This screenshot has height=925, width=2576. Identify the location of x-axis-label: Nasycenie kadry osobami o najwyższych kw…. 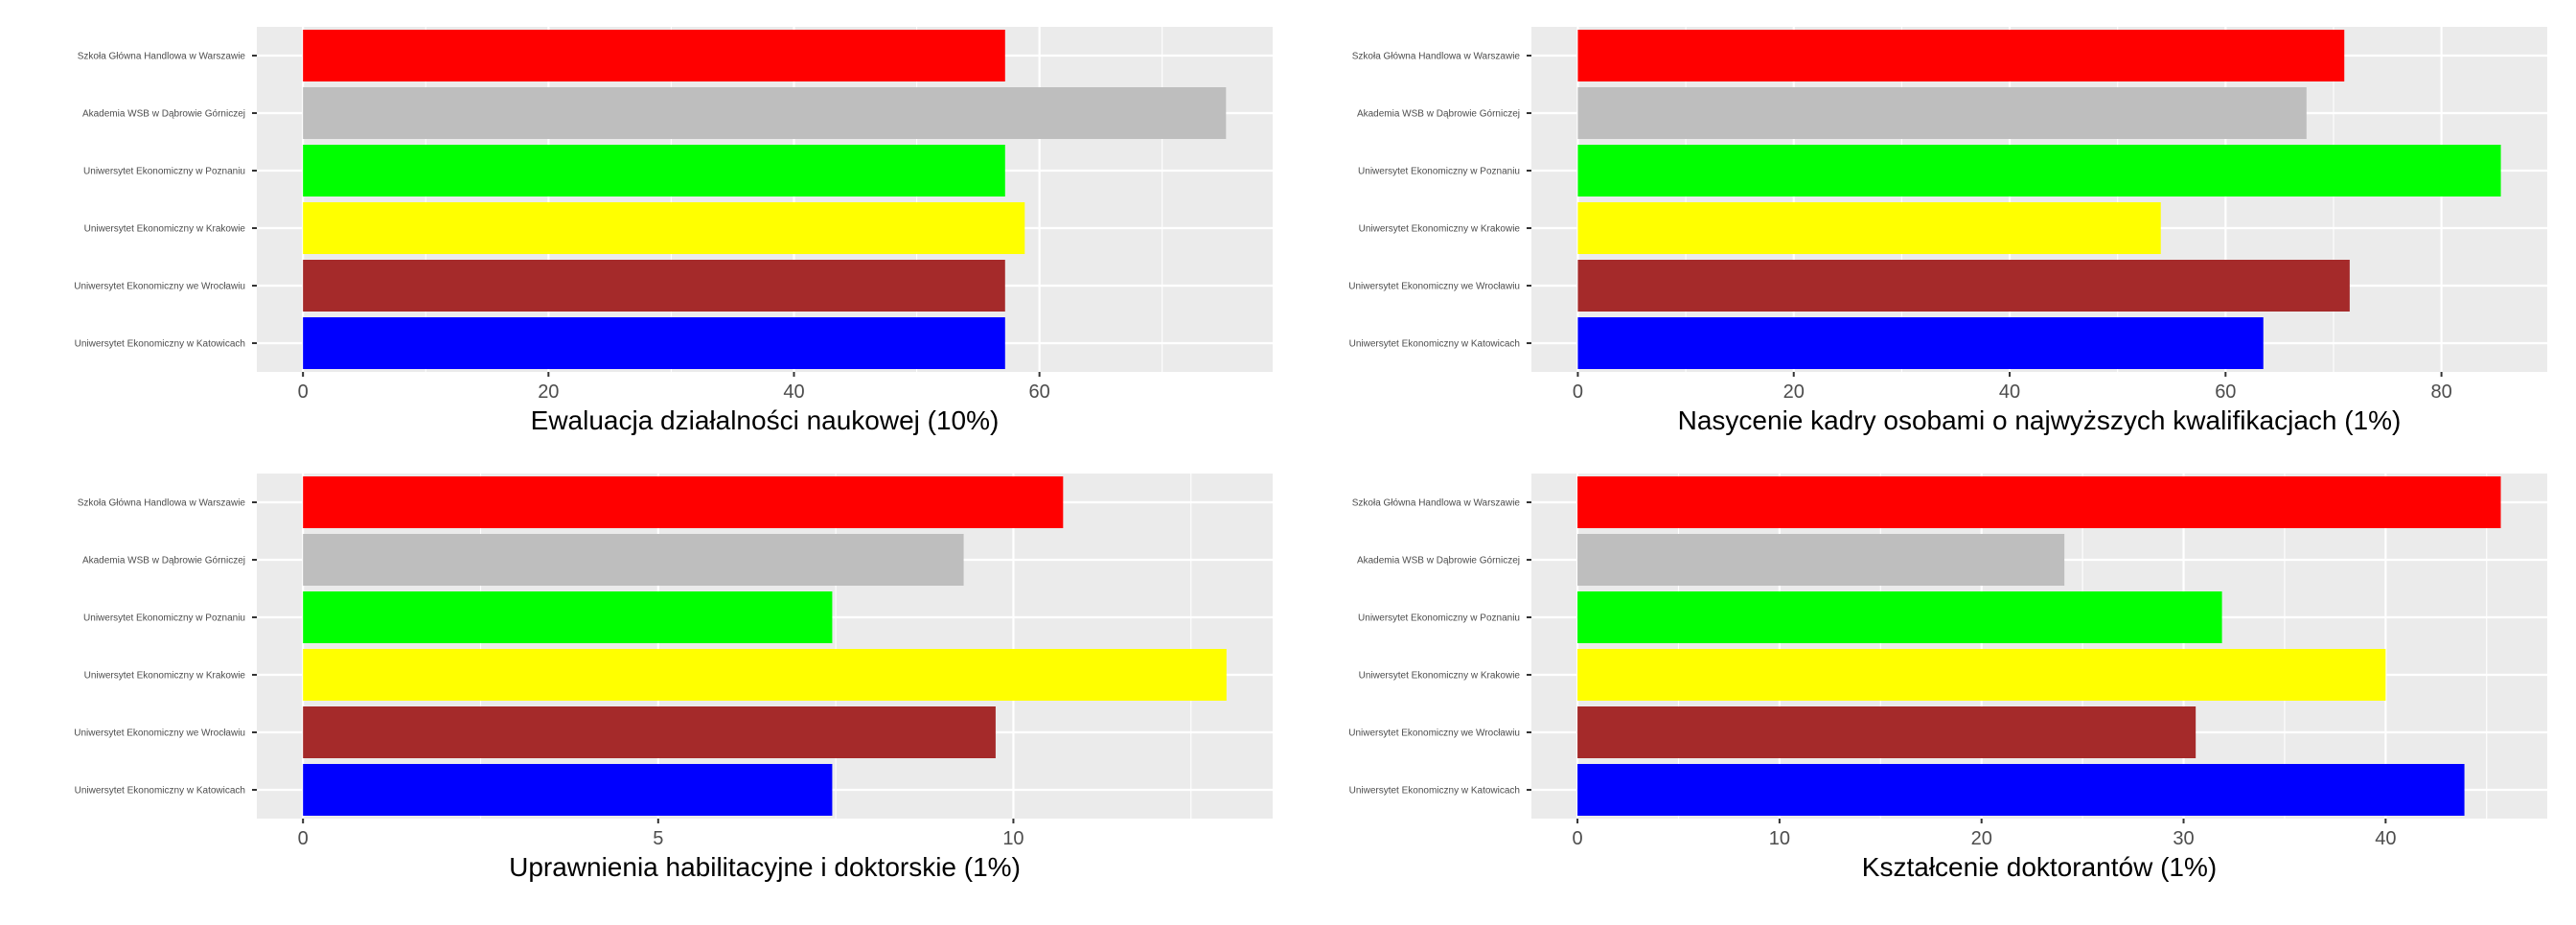
(2040, 420).